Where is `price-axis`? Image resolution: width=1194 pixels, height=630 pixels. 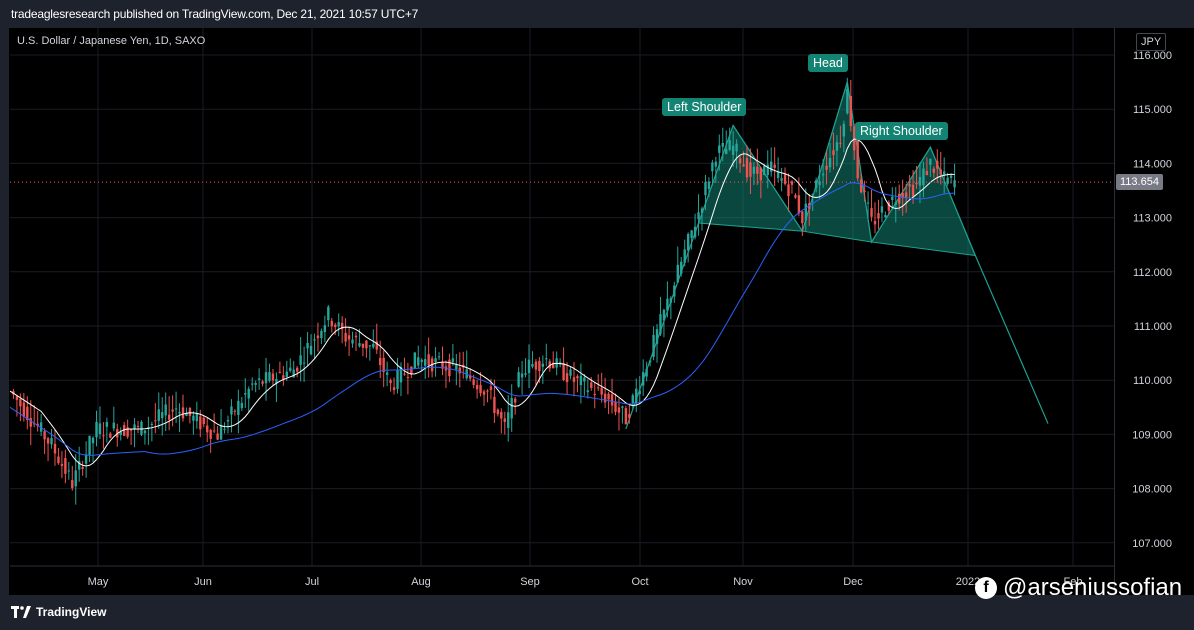
price-axis is located at coordinates (1154, 311).